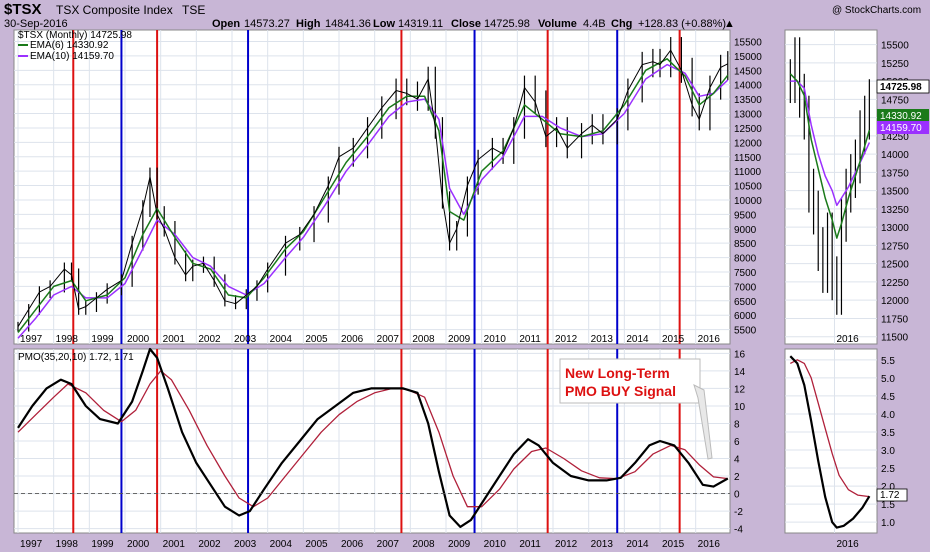  What do you see at coordinates (748, 129) in the screenshot?
I see `price-y-tick: 12500` at bounding box center [748, 129].